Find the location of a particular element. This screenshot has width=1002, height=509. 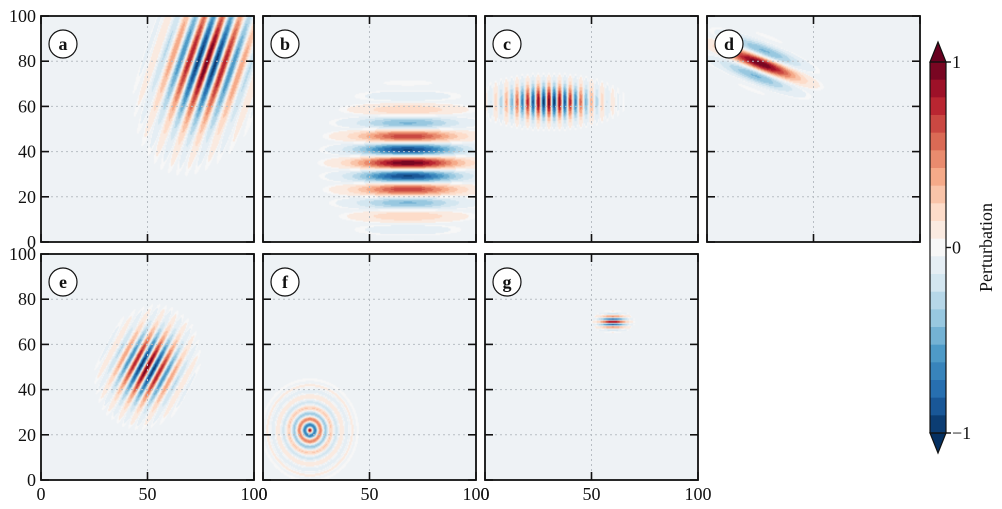

colorbar-extend-max is located at coordinates (938, 51).